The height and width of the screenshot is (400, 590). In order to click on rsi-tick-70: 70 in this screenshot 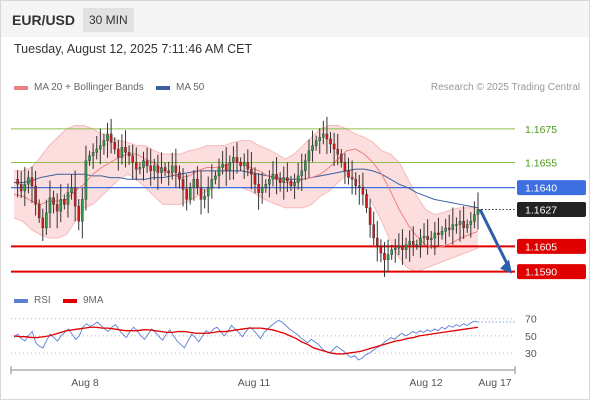, I will do `click(531, 320)`.